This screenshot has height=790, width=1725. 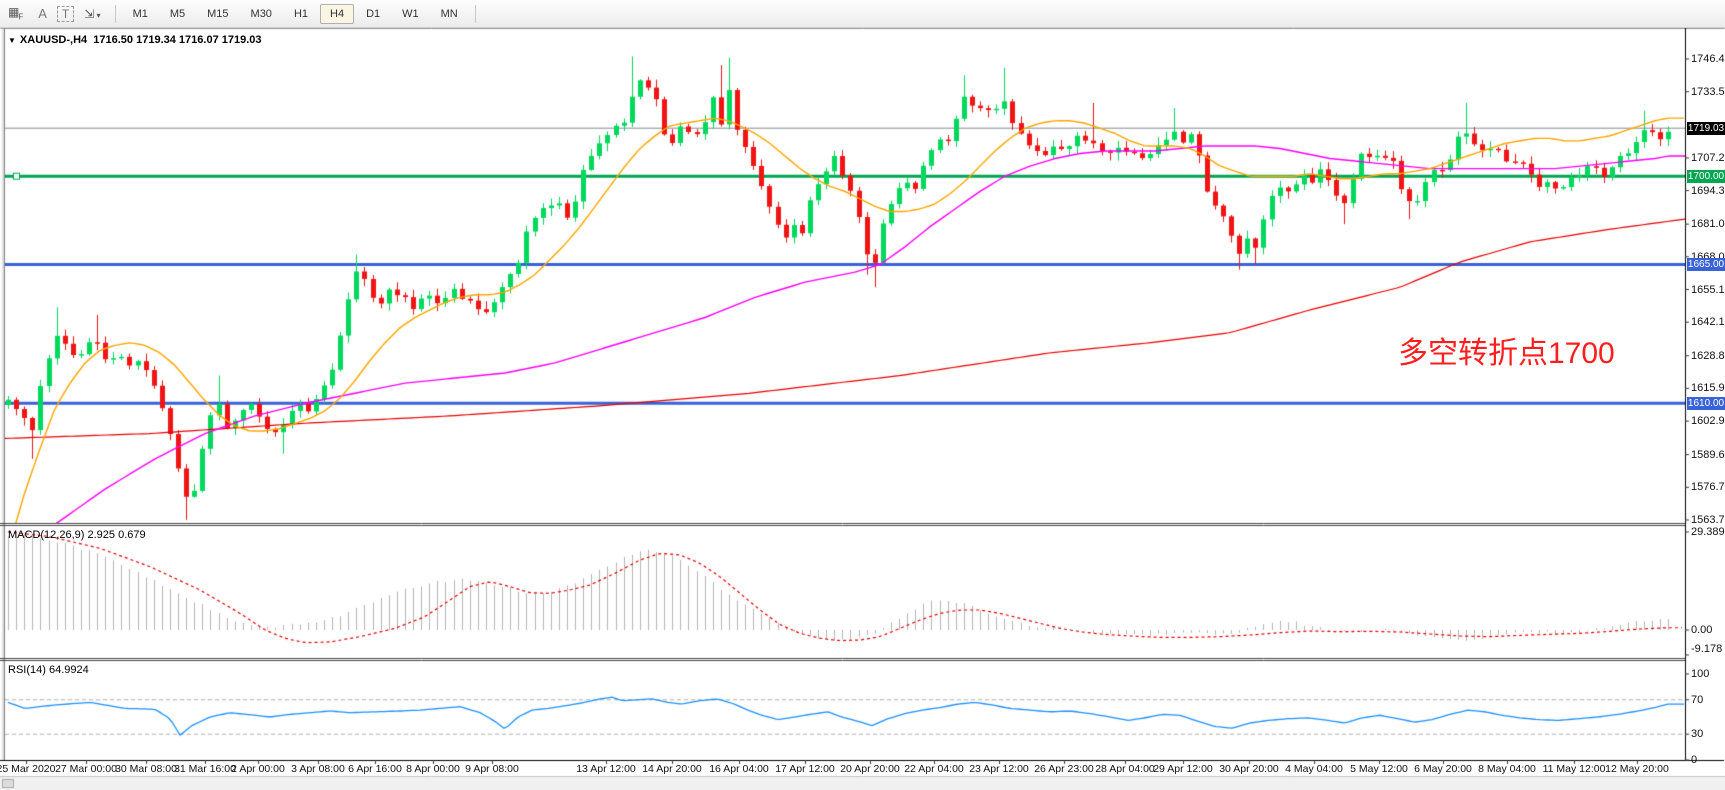 I want to click on price-axis-tick: 1733.50, so click(x=1708, y=91).